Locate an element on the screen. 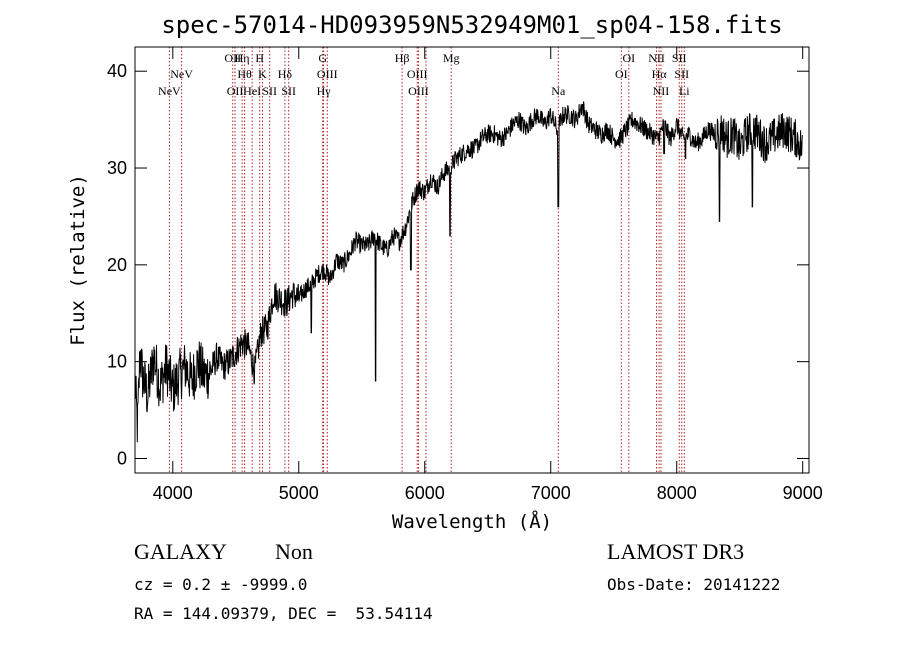 The image size is (900, 649). y-axis-label: Flux (relative) is located at coordinates (78, 260).